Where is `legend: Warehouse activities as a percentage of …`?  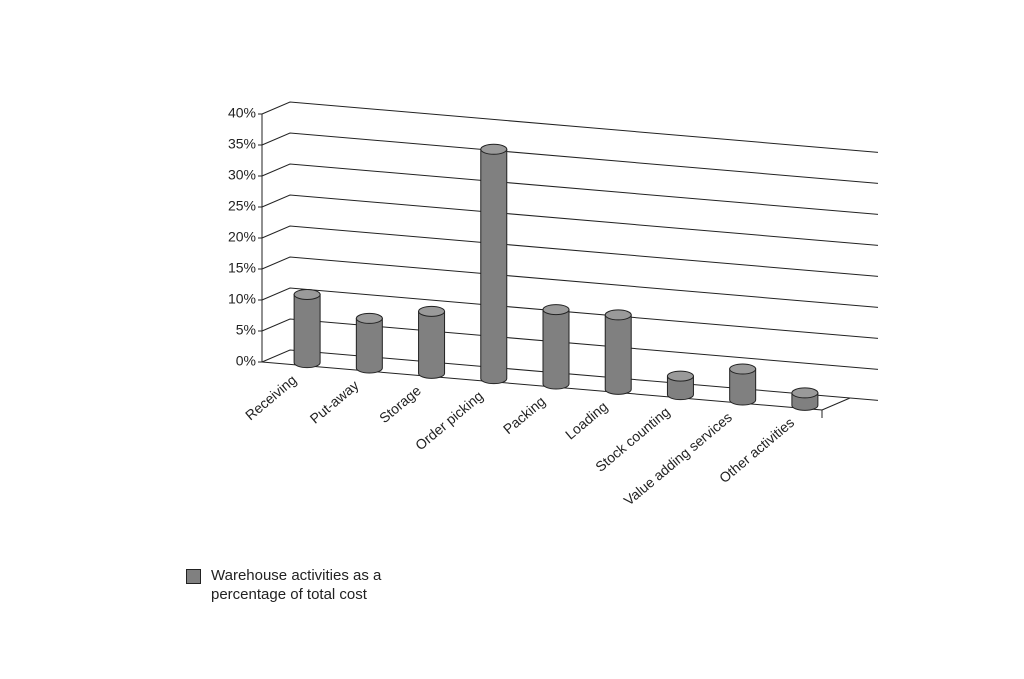
legend: Warehouse activities as a percentage of … is located at coordinates (306, 585).